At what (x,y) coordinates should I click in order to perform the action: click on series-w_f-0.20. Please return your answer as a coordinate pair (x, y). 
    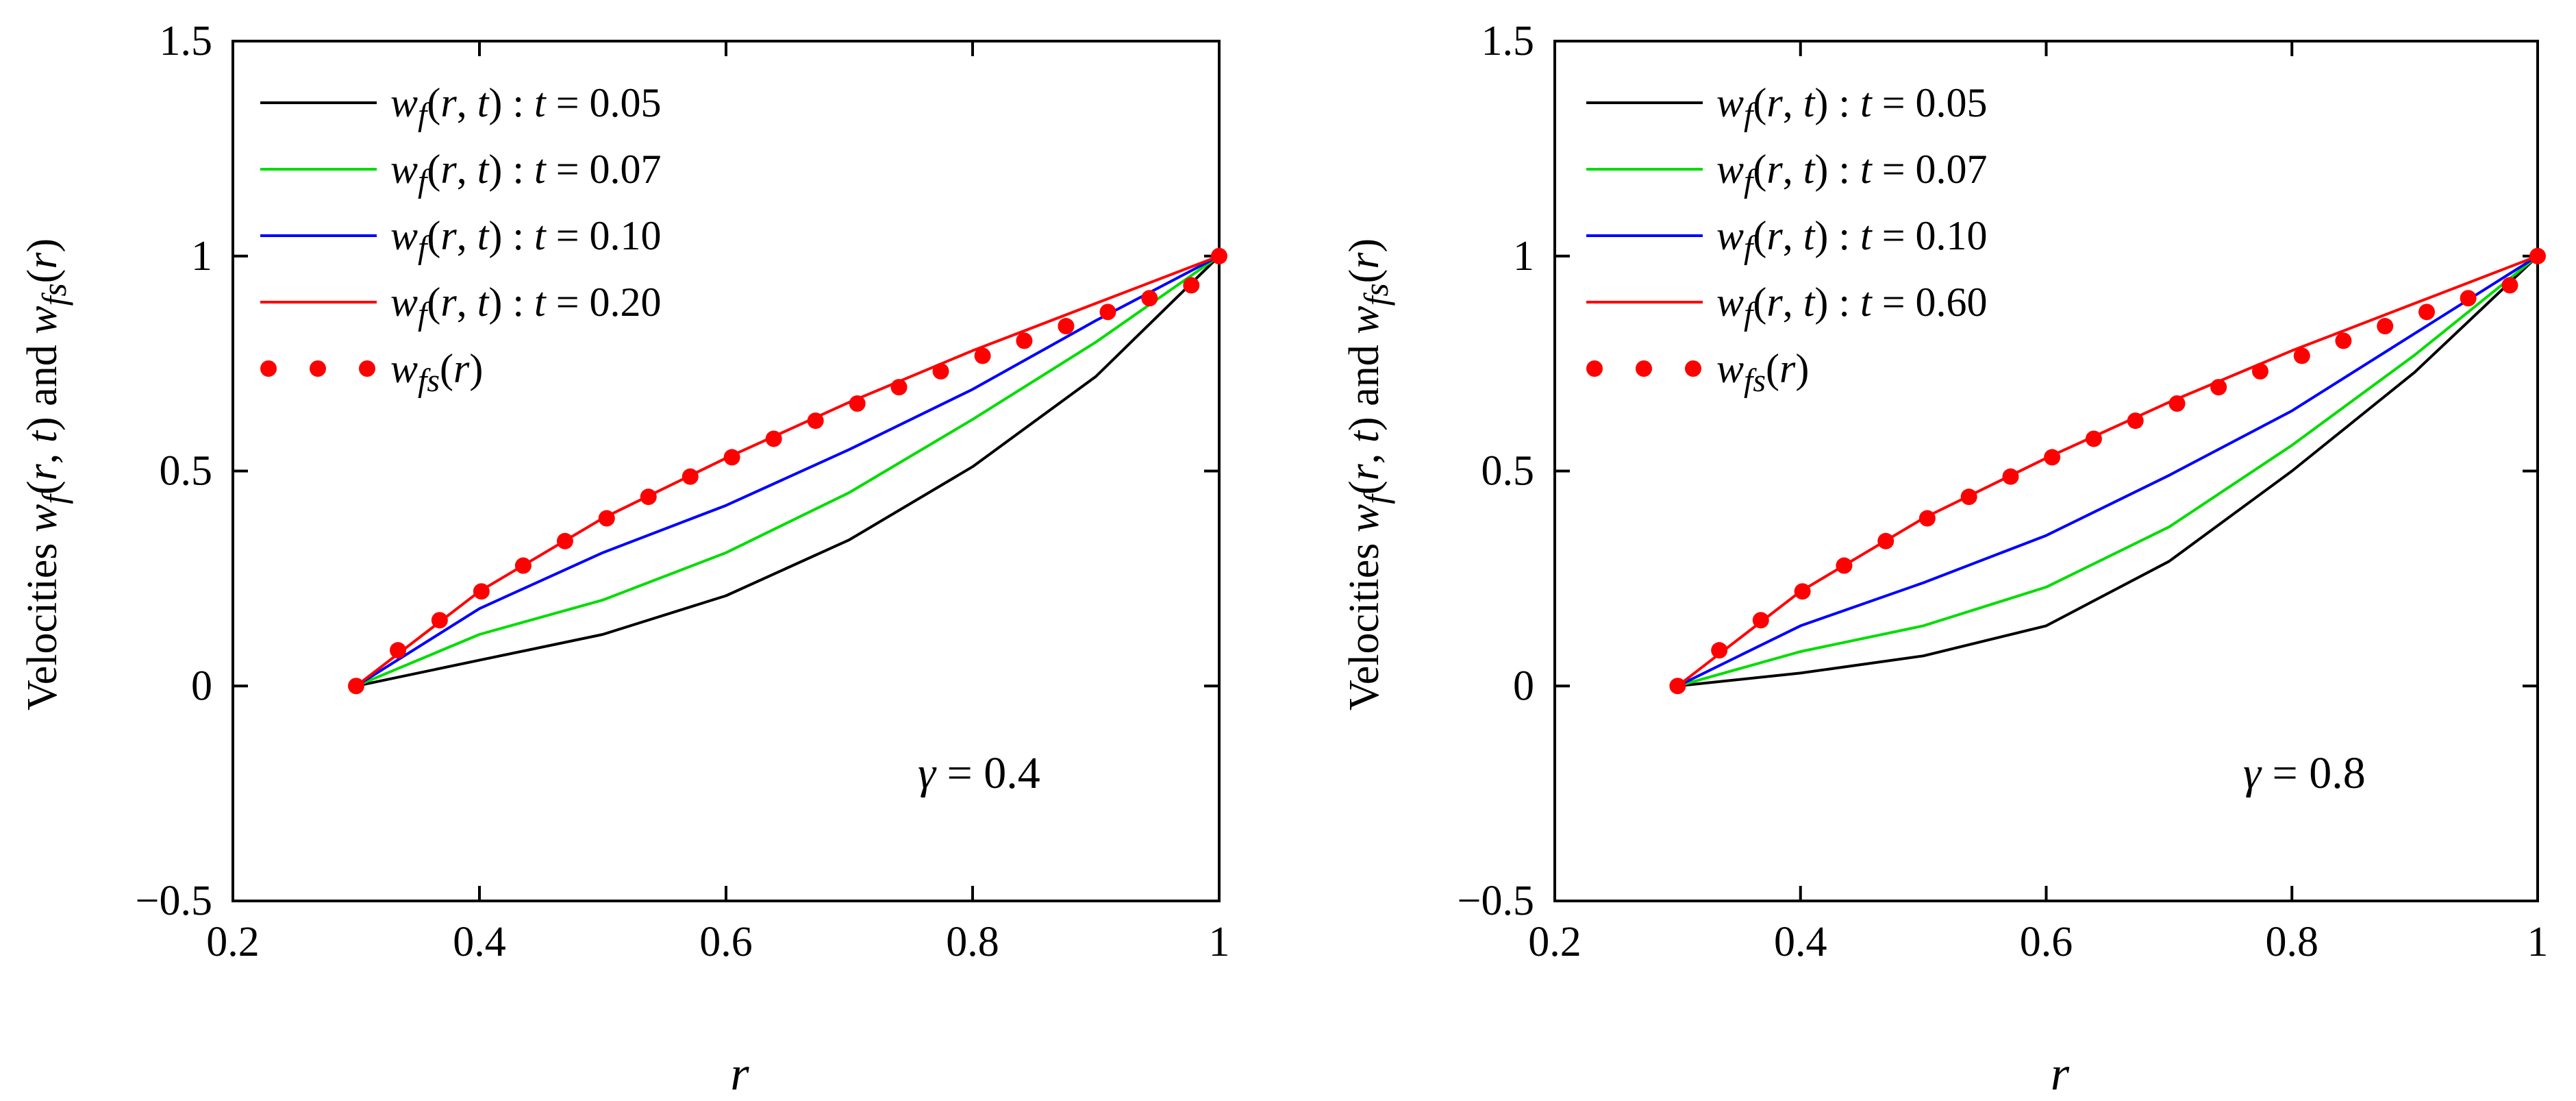
    Looking at the image, I should click on (788, 470).